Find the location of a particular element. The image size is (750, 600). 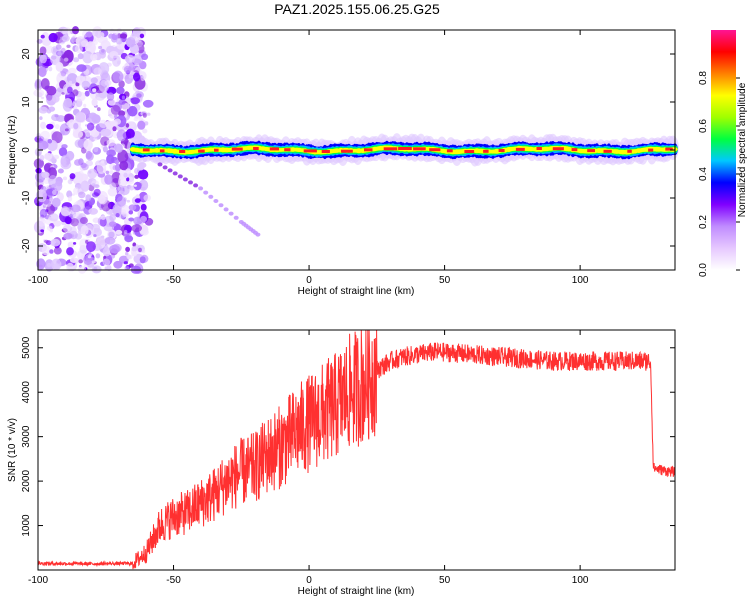

x-tick-label: -100 is located at coordinates (38, 580).